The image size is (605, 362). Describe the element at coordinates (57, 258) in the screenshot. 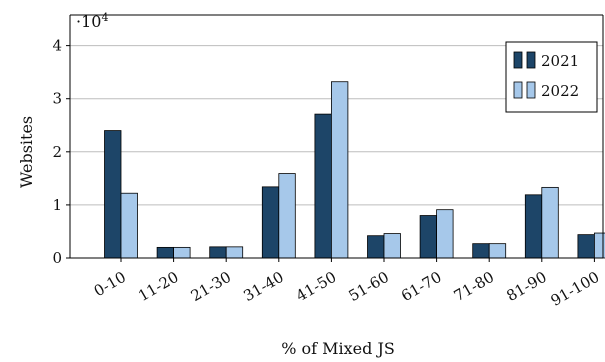

I see `y-tick-label: 0` at that location.